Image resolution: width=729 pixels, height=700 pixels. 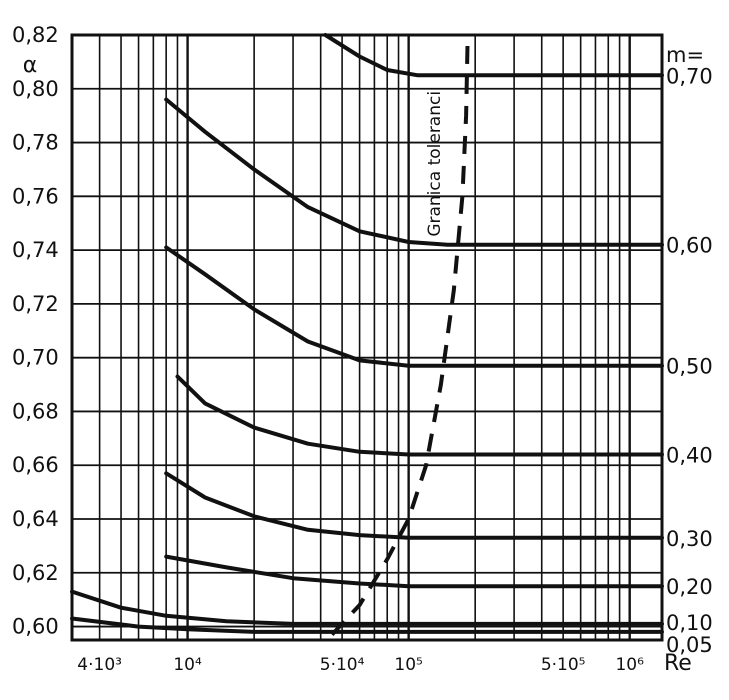 What do you see at coordinates (689, 76) in the screenshot?
I see `series-label: 0,70` at bounding box center [689, 76].